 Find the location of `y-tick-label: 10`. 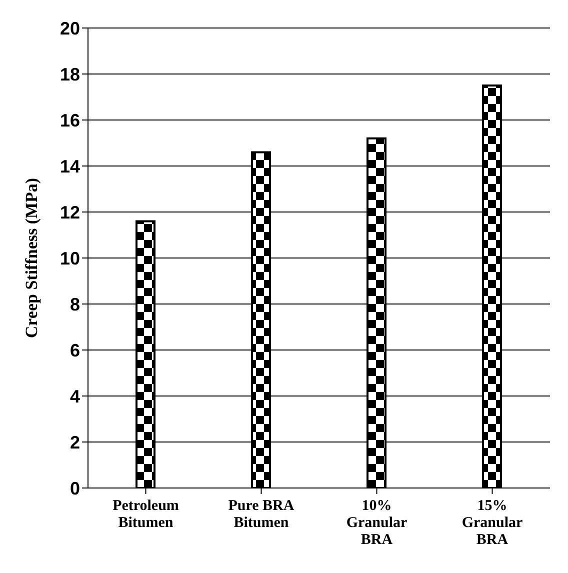

y-tick-label: 10 is located at coordinates (70, 258).